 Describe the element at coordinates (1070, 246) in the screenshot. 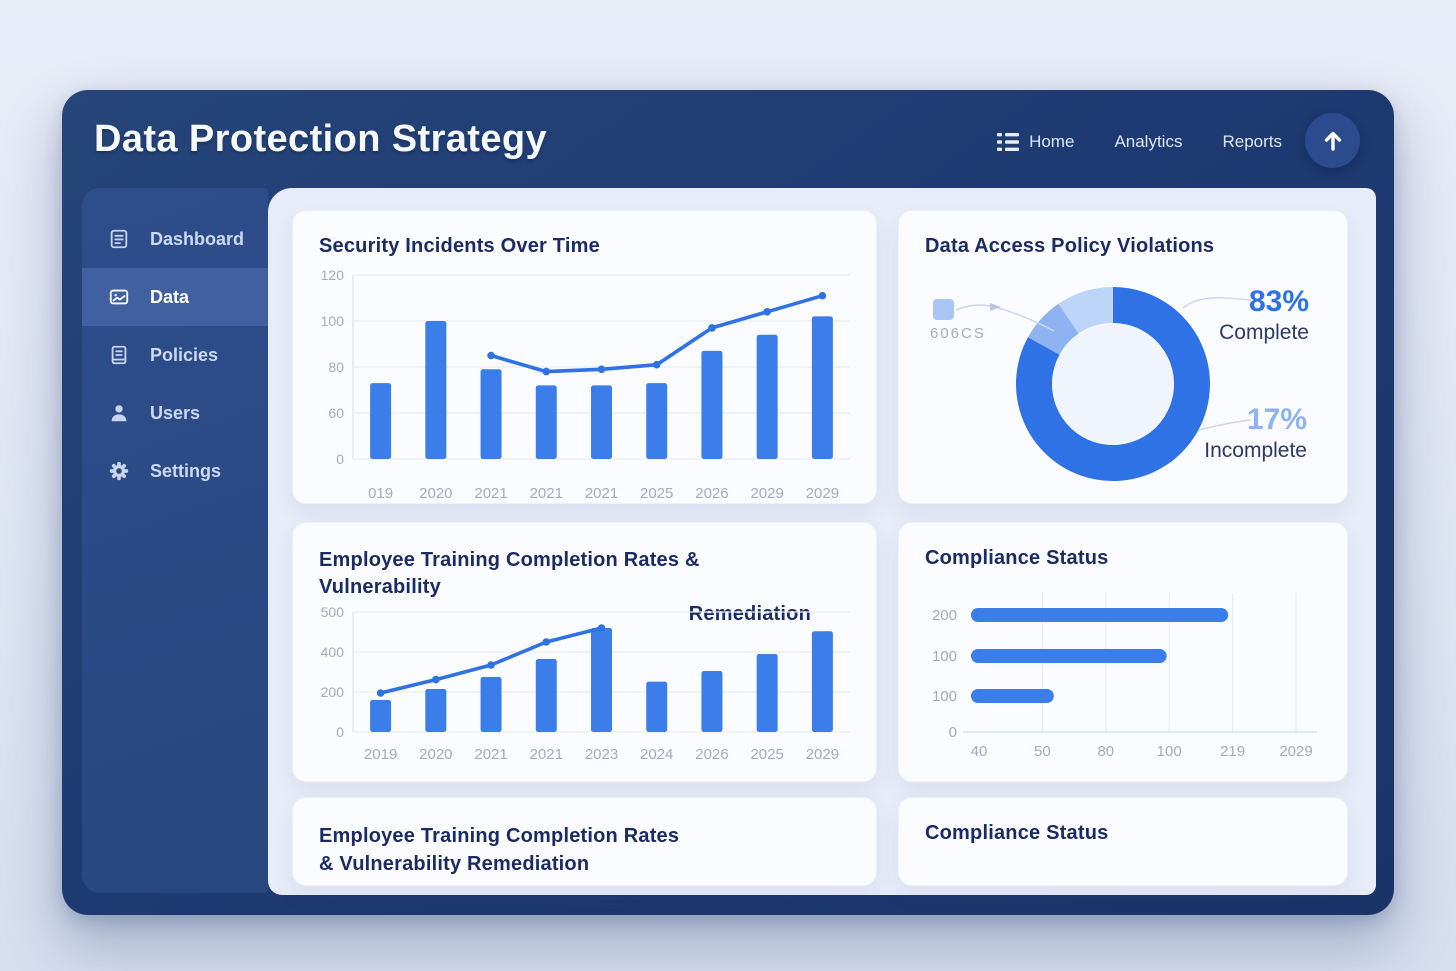

I see `card-title: Data Access Policy Violations` at that location.